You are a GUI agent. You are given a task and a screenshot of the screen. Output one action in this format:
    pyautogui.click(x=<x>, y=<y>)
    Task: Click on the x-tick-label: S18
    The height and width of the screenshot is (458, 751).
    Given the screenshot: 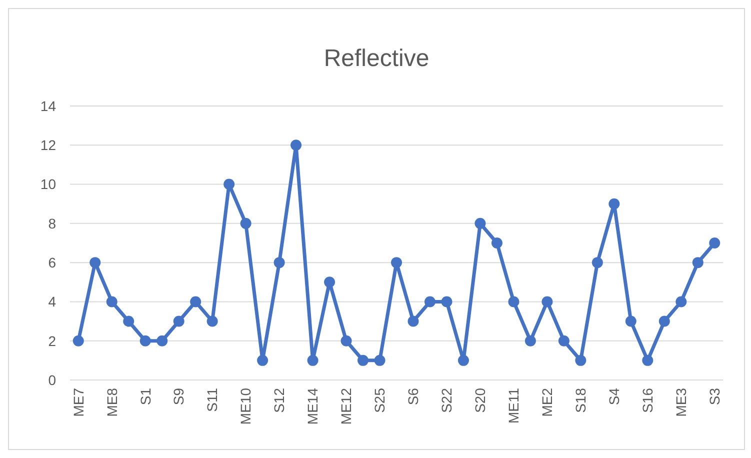 What is the action you would take?
    pyautogui.click(x=580, y=400)
    